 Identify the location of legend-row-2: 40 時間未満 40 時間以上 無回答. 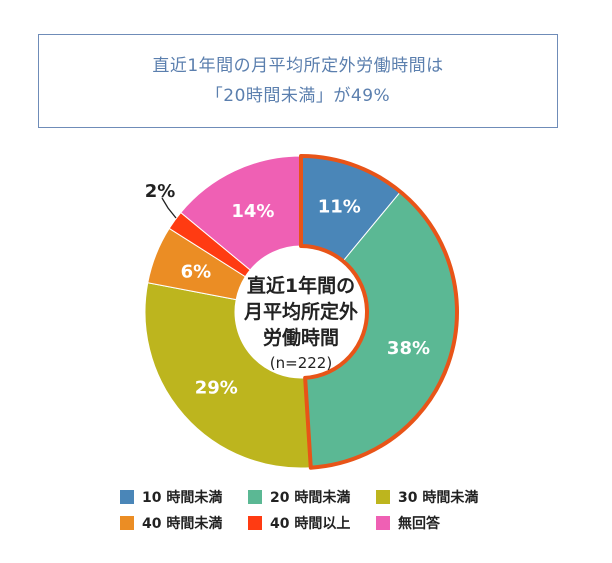
(320, 523).